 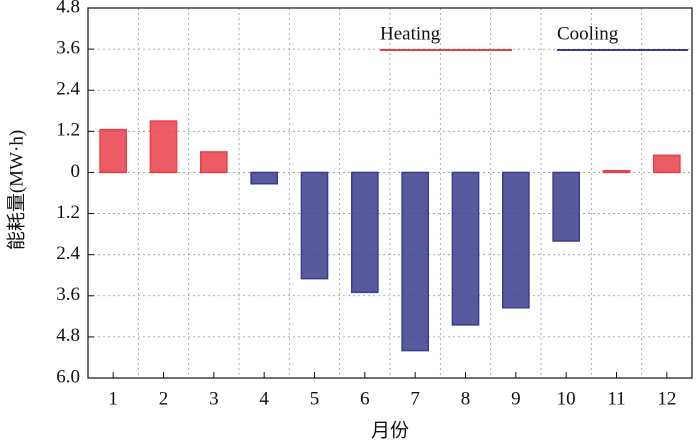 What do you see at coordinates (415, 398) in the screenshot?
I see `x-tick-label: 7` at bounding box center [415, 398].